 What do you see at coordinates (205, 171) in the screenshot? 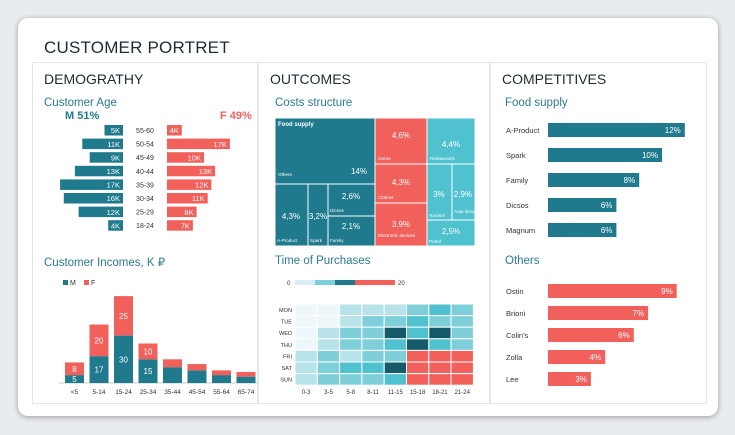
I see `age-label-female: 13K` at bounding box center [205, 171].